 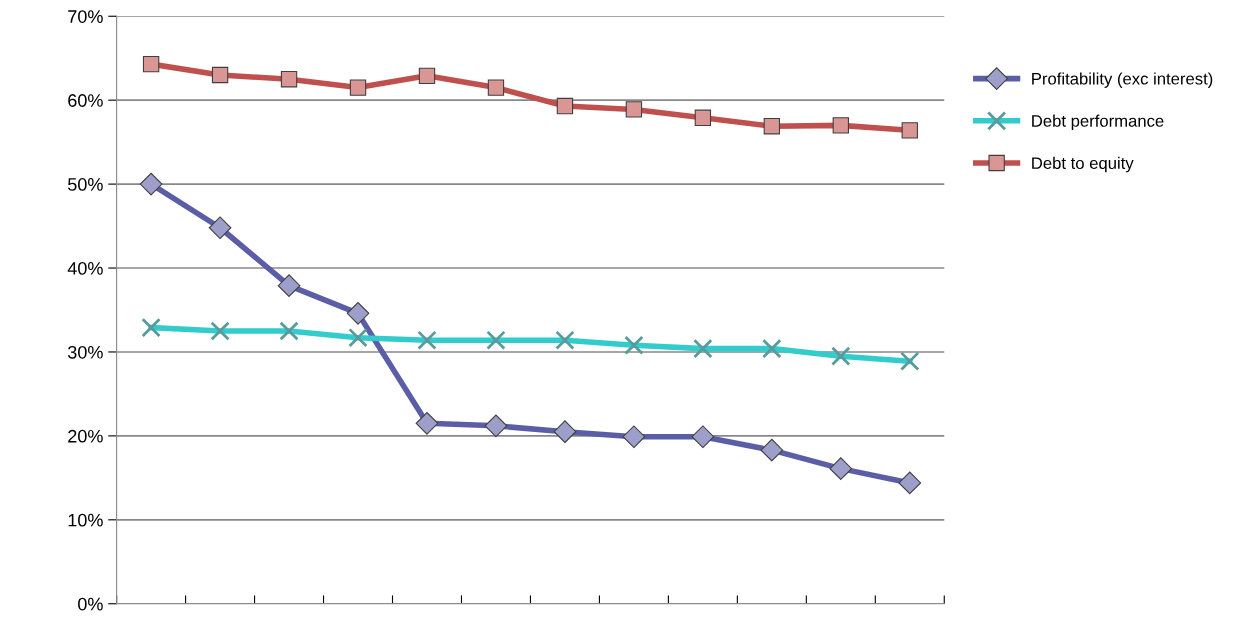 What do you see at coordinates (90, 604) in the screenshot?
I see `y-tick-label: 0%` at bounding box center [90, 604].